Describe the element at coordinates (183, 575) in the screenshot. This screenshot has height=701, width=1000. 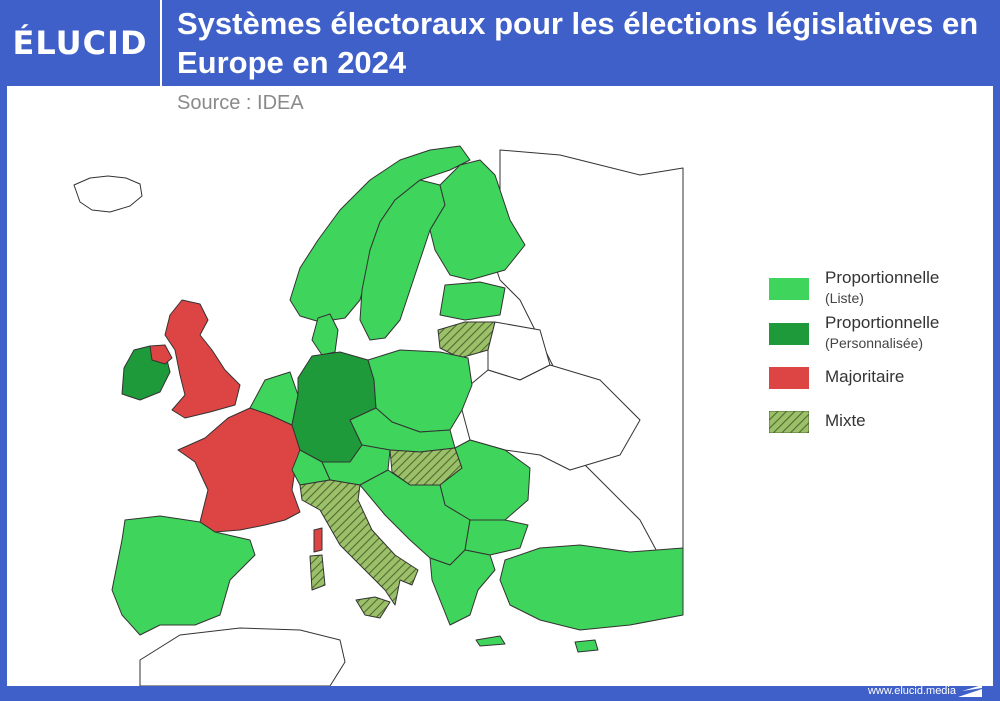
I see `country-spain-portugal` at that location.